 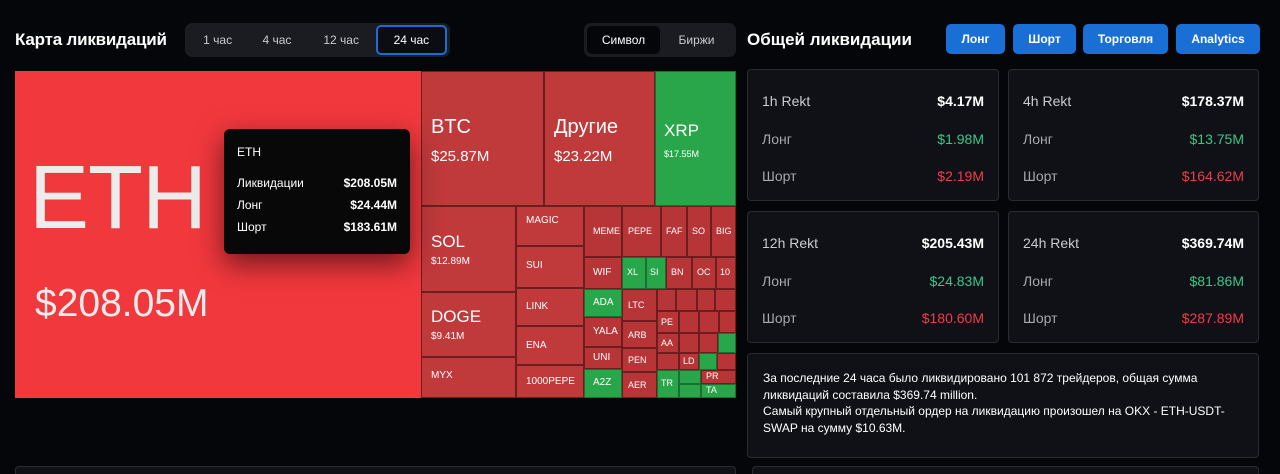 What do you see at coordinates (448, 336) in the screenshot?
I see `tile-value: $9.41M` at bounding box center [448, 336].